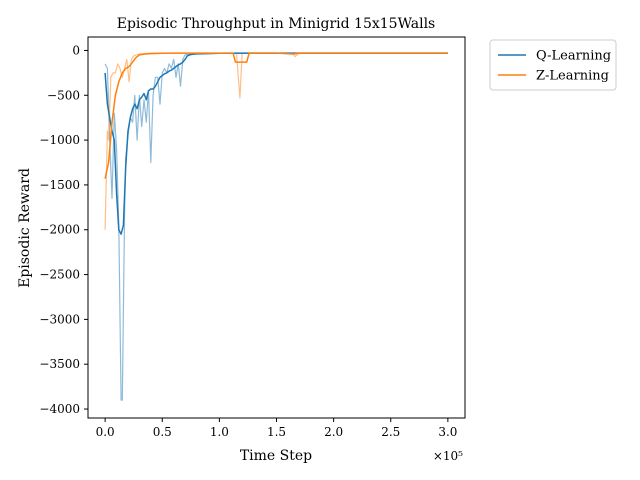 This screenshot has height=480, width=640. I want to click on x-tick-label: 0.5, so click(162, 432).